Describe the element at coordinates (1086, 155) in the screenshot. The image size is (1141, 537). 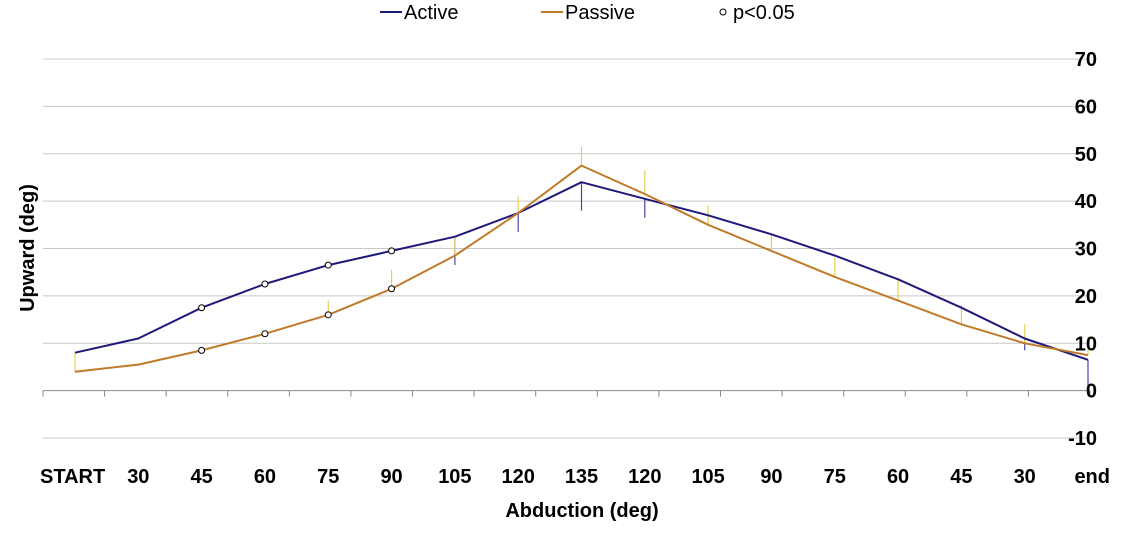
I see `y-tick-label: 50` at that location.